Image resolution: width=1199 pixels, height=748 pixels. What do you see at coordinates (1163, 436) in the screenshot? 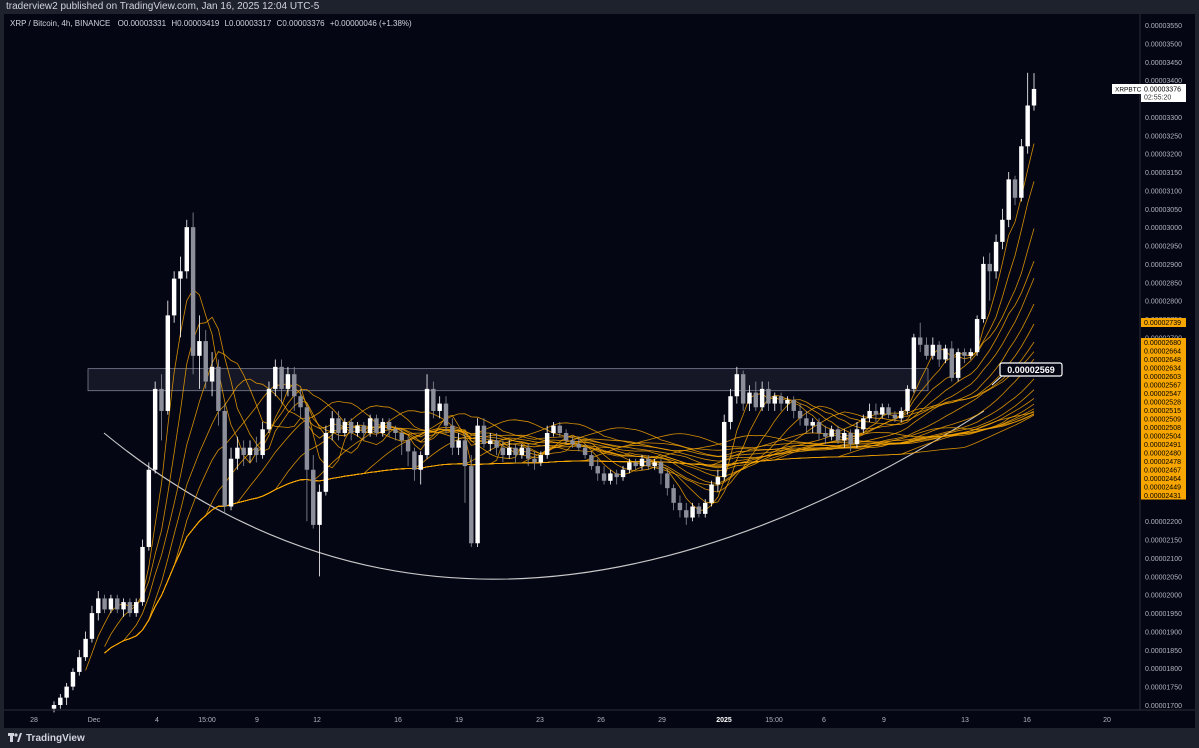
I see `ribbon-price-label: 0.00002504` at bounding box center [1163, 436].